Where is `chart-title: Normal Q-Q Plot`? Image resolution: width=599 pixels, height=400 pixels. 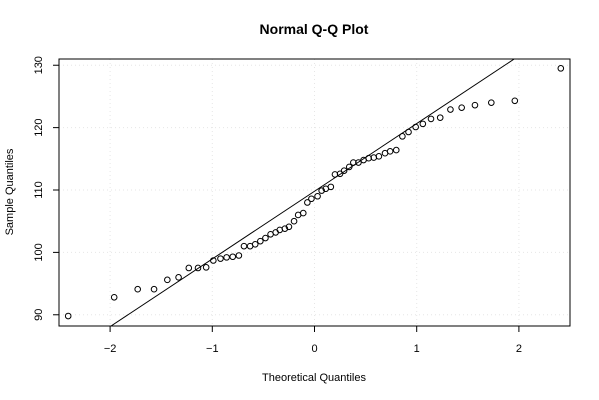 chart-title: Normal Q-Q Plot is located at coordinates (314, 29).